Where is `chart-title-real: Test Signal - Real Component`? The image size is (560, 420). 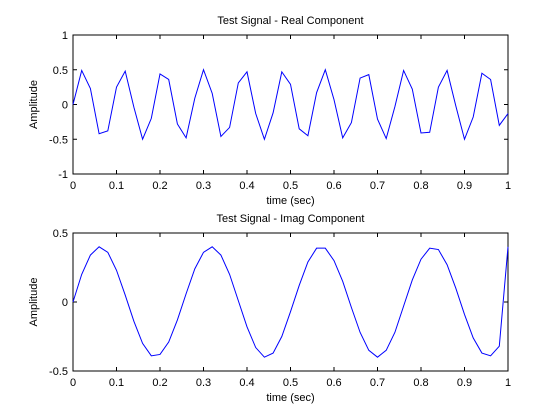 chart-title-real: Test Signal - Real Component is located at coordinates (290, 21).